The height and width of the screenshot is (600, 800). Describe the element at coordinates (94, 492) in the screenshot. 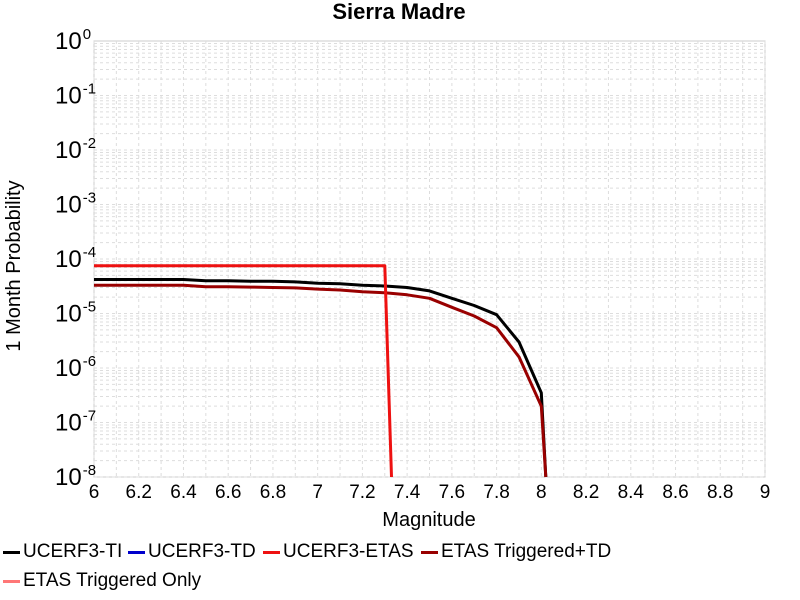

I see `x-tick-label: 6` at that location.